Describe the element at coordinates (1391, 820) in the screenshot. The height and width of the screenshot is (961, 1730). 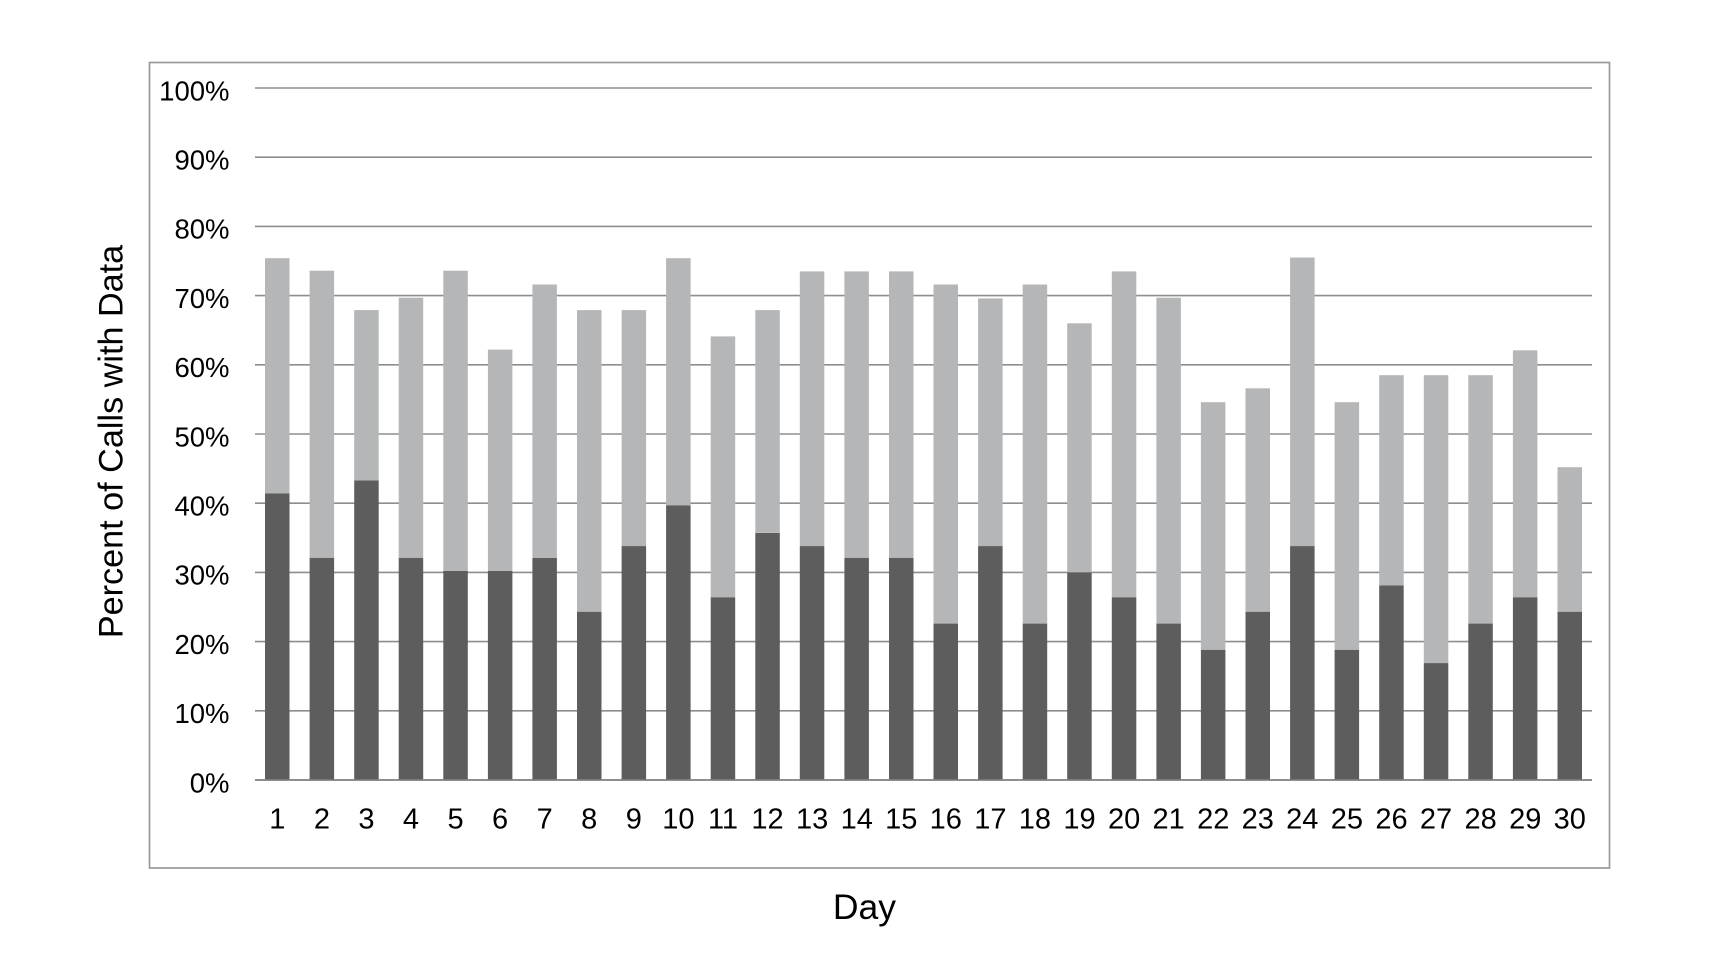
I see `svg-text: 26` at that location.